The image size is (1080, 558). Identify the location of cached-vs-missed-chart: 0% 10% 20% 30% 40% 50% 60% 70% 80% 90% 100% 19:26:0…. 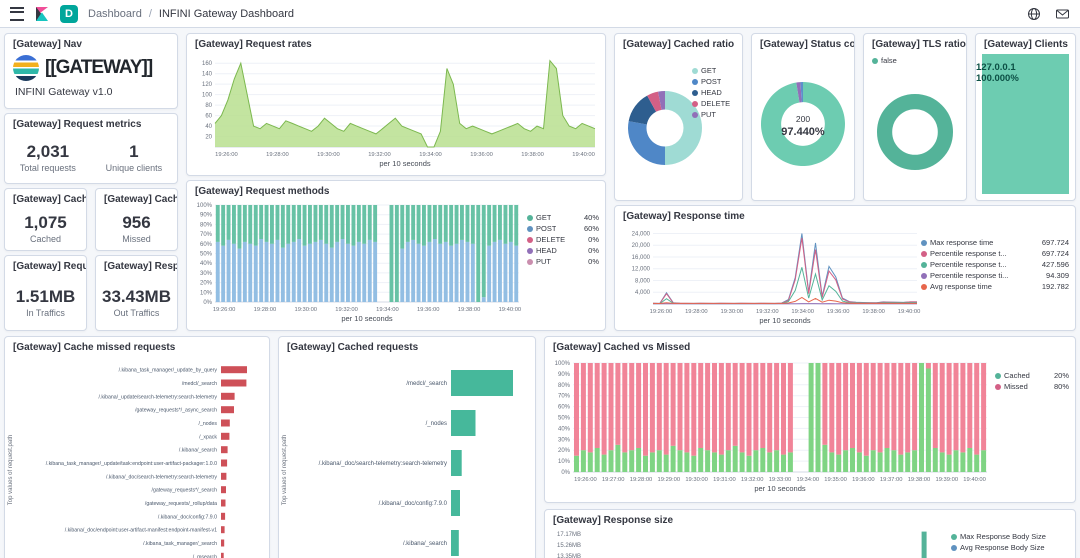
(810, 428).